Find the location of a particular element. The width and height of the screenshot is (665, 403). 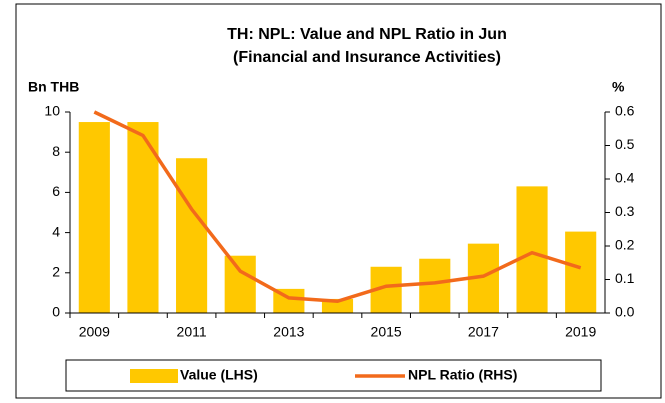

y-tick-label: 4 is located at coordinates (56, 231).